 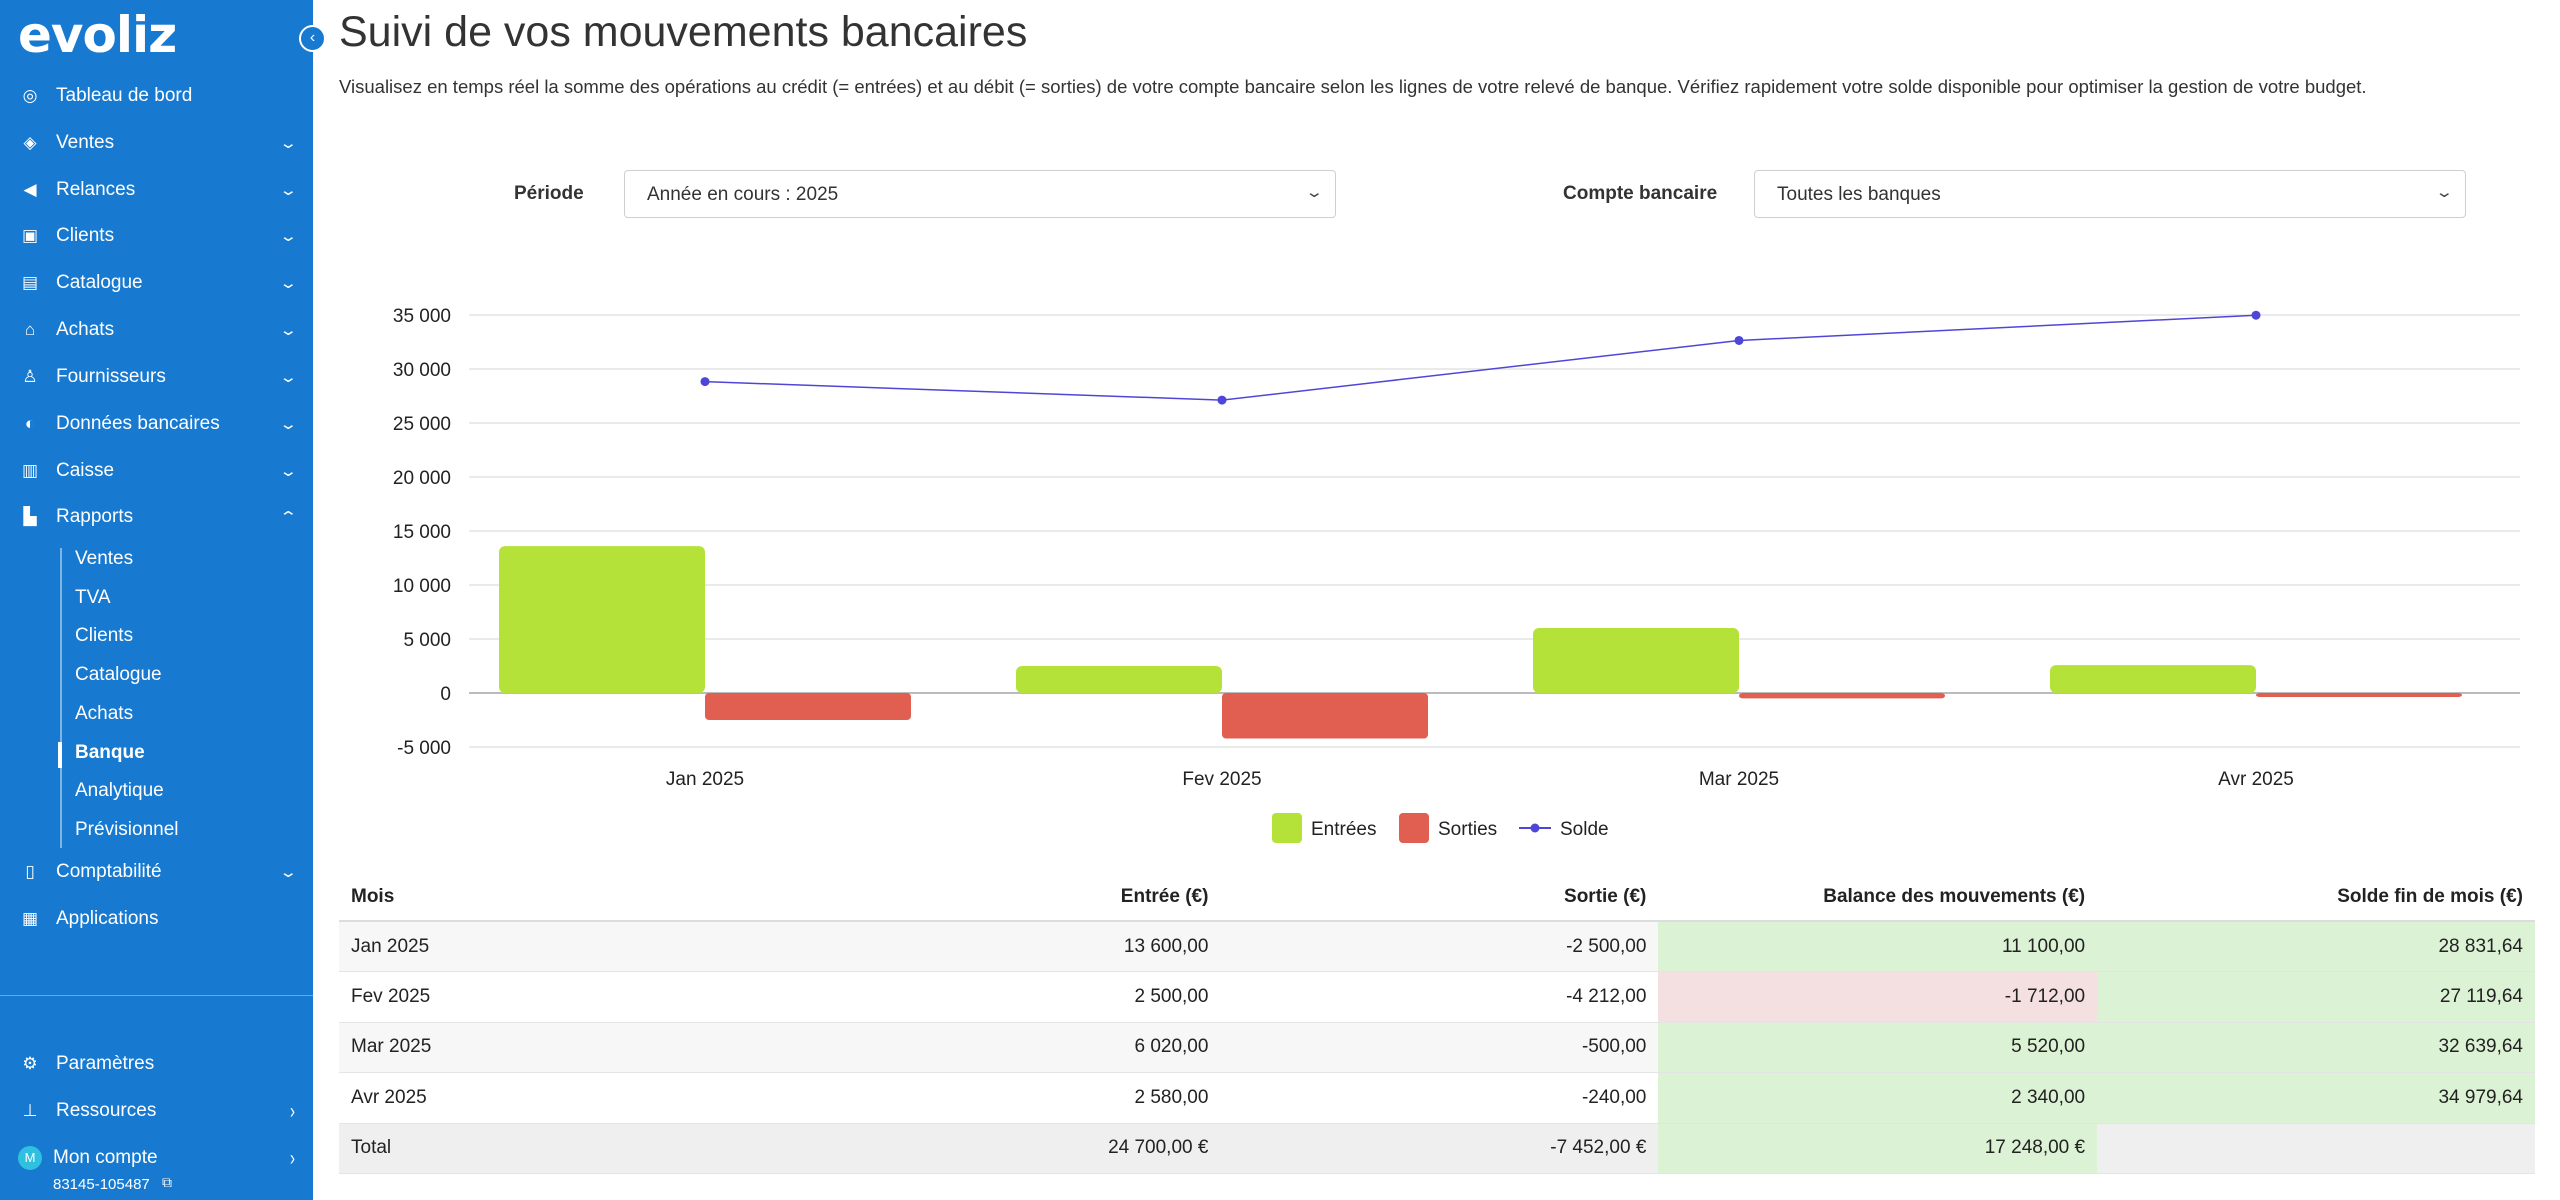 What do you see at coordinates (980, 194) in the screenshot?
I see `periode-select: Année en cours : 2025 ⌄` at bounding box center [980, 194].